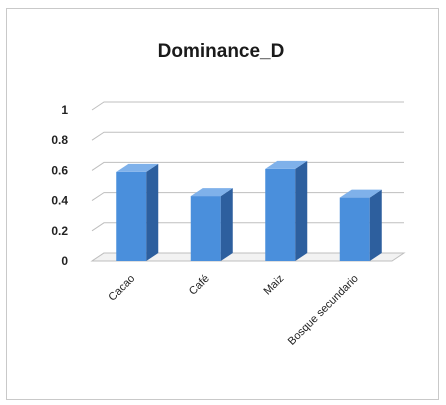  Describe the element at coordinates (199, 285) in the screenshot. I see `x-category-label: Café` at that location.